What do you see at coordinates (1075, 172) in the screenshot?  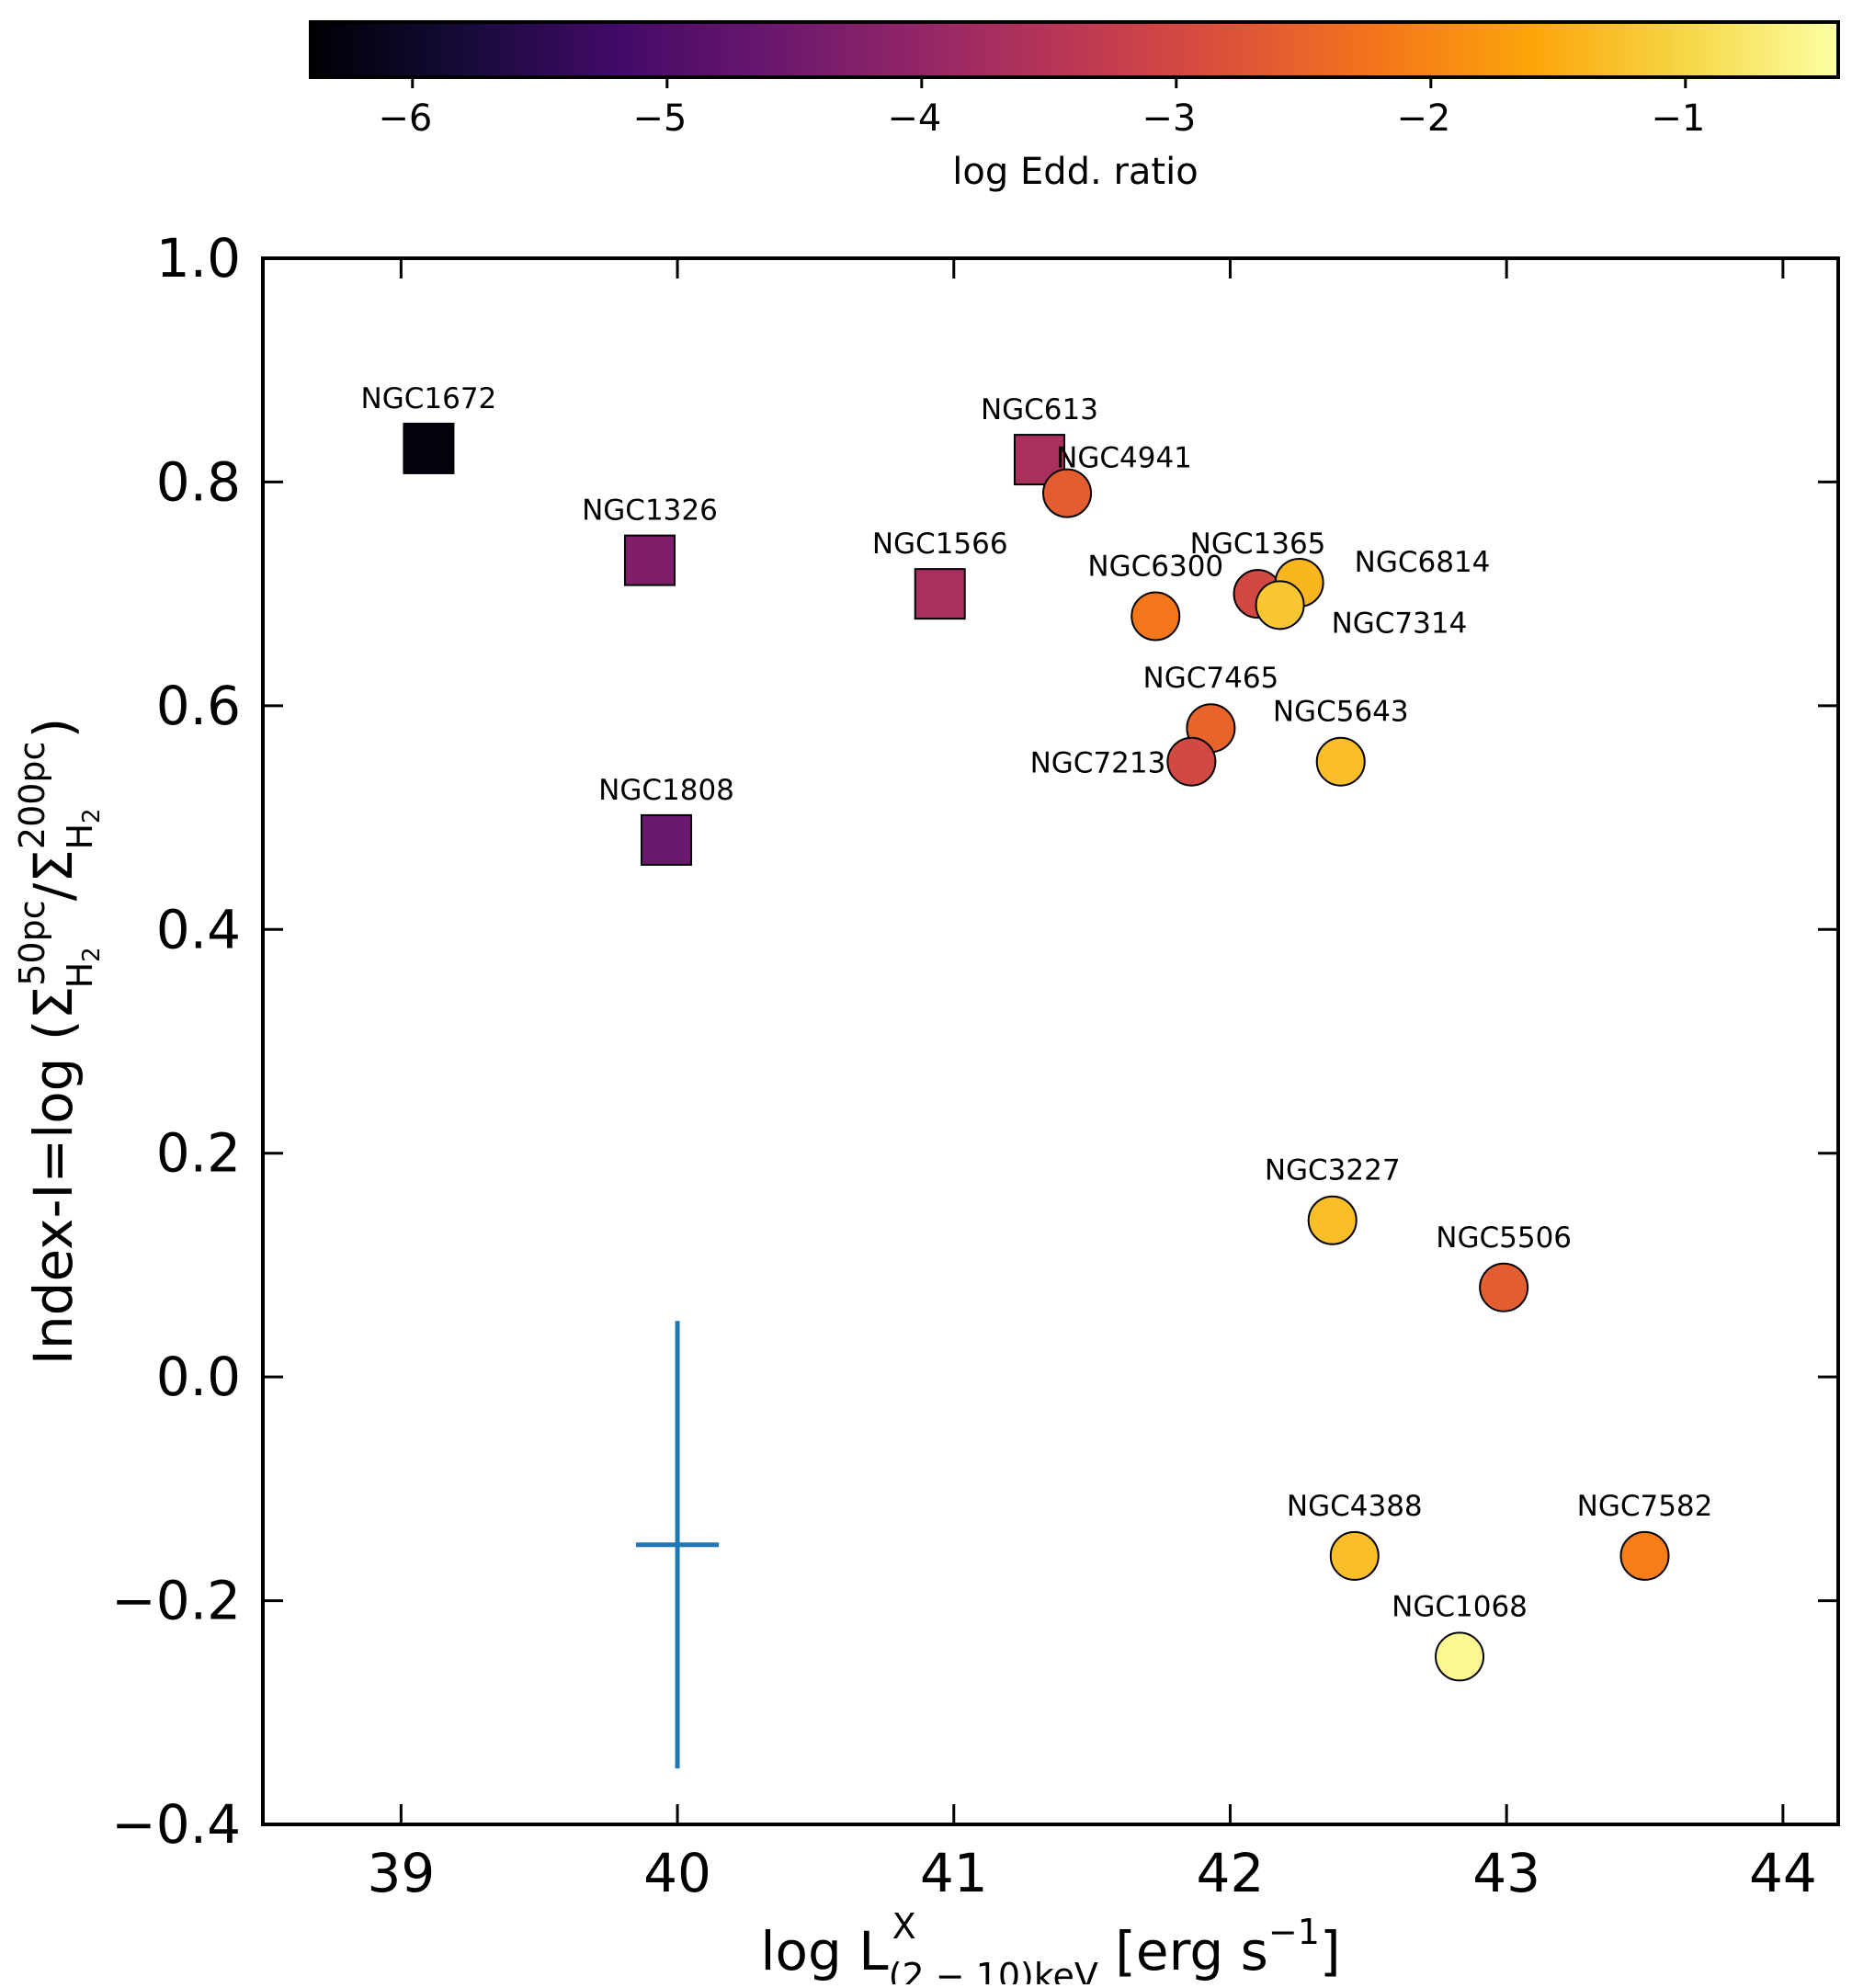 I see `colorbar-label: log Edd. ratio` at bounding box center [1075, 172].